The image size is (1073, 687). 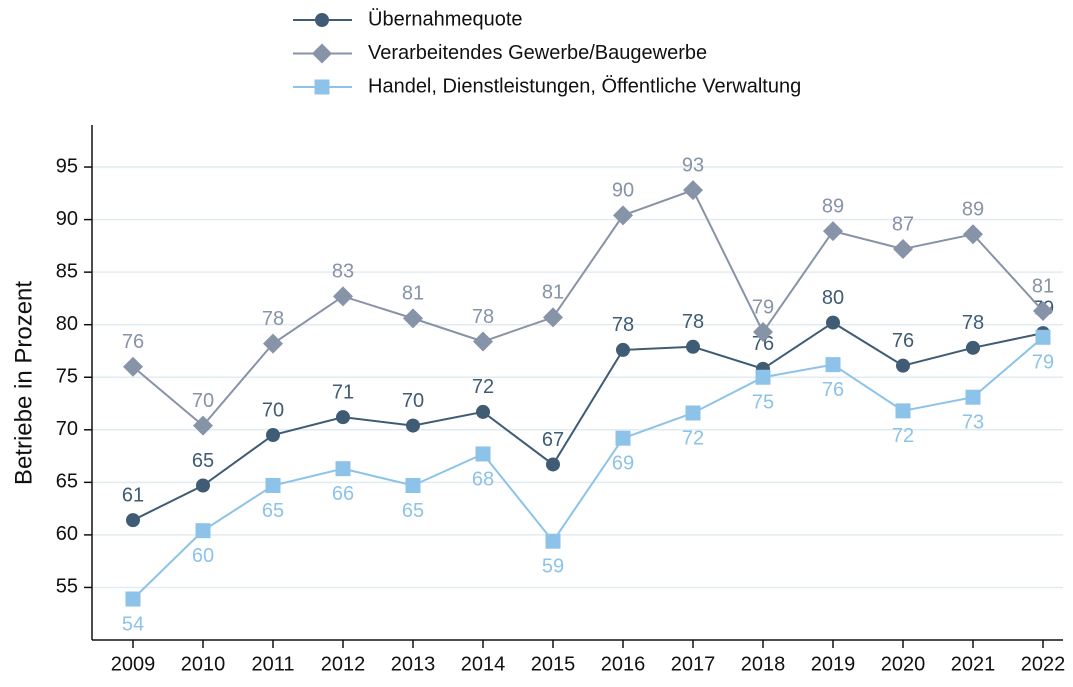 I want to click on y-tick-label: 80, so click(x=67, y=324).